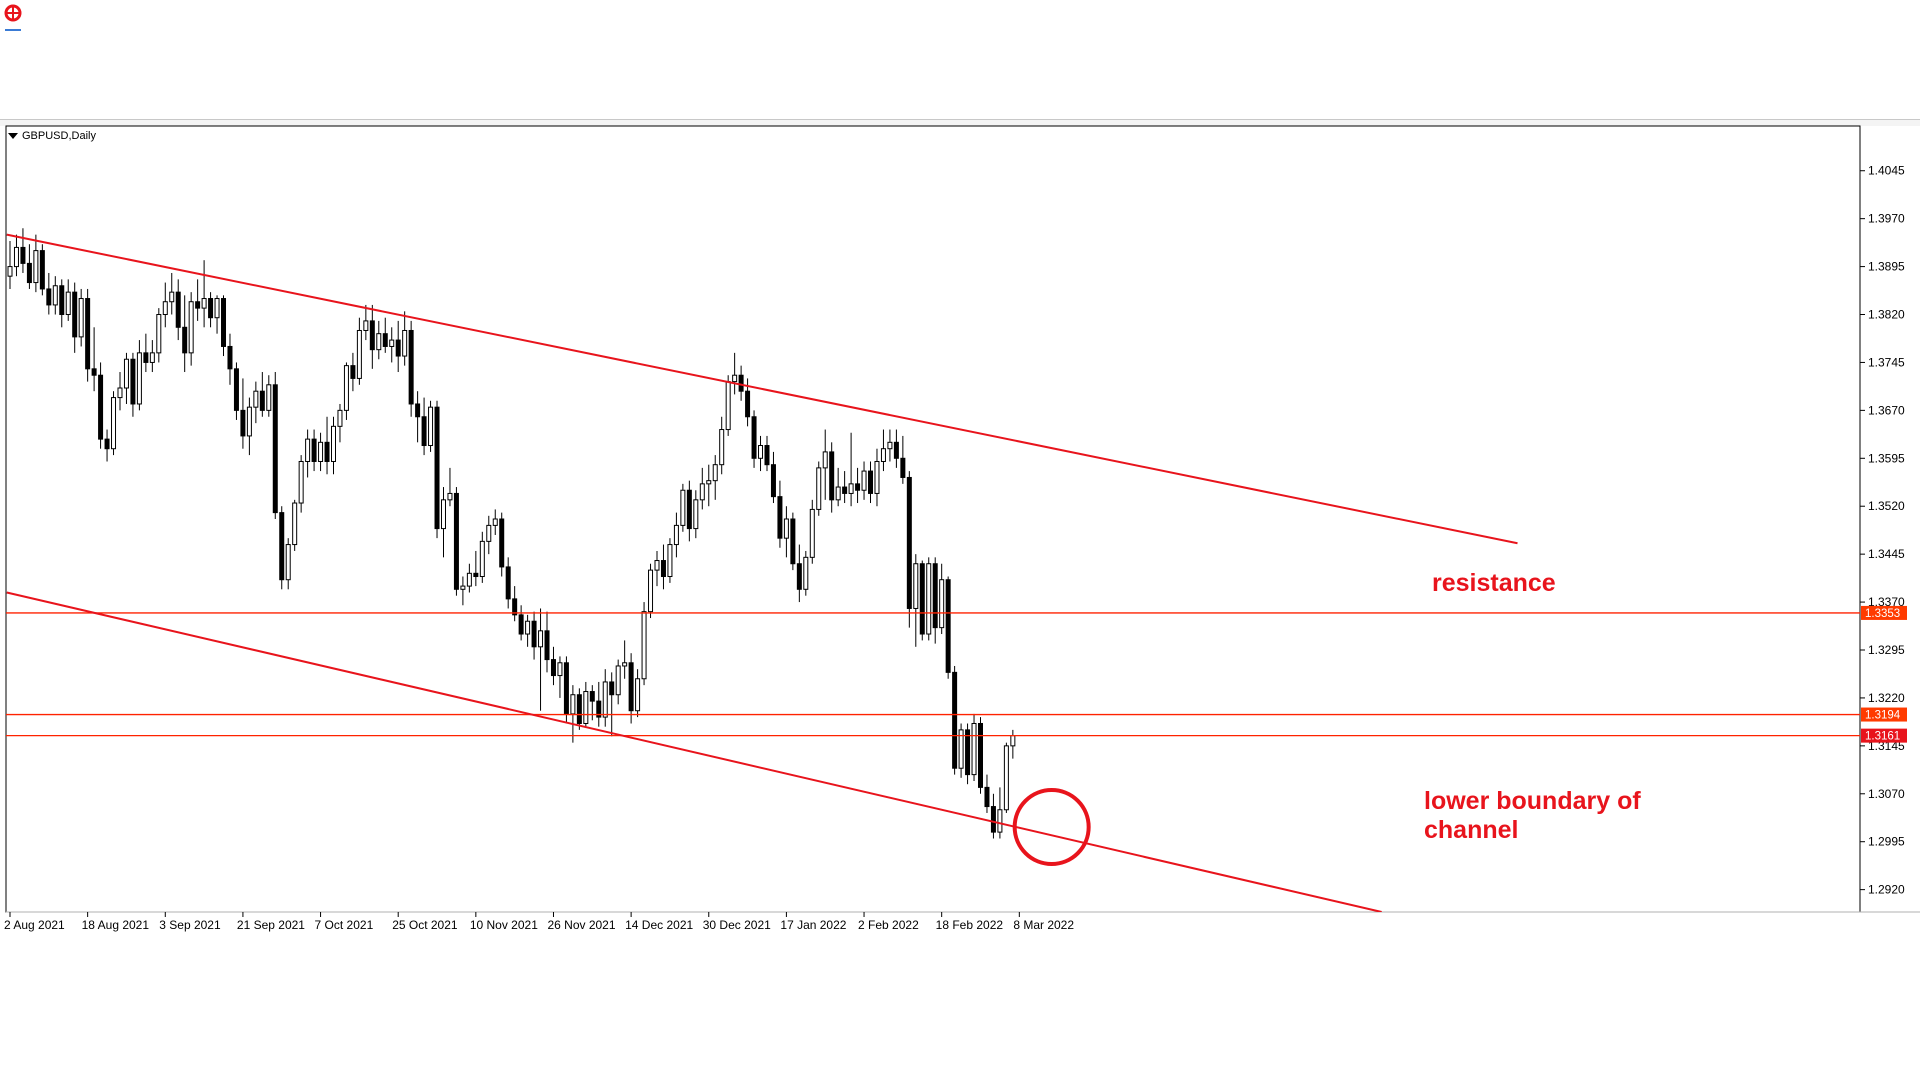 The height and width of the screenshot is (1080, 1920). I want to click on annotation-lower-boundary: lower boundary of channel, so click(1532, 815).